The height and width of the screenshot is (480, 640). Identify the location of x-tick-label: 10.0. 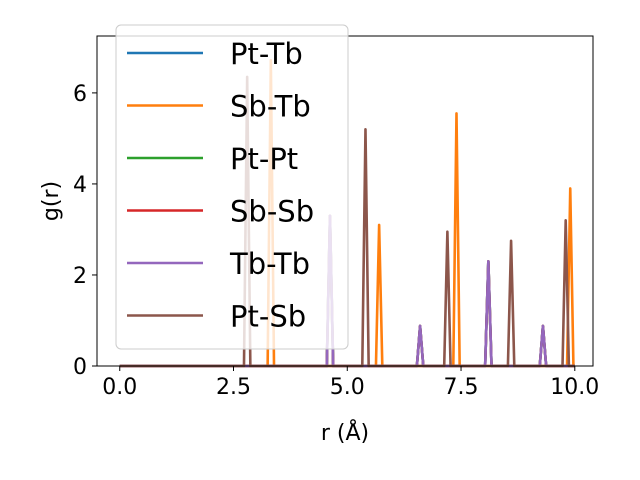
(574, 387).